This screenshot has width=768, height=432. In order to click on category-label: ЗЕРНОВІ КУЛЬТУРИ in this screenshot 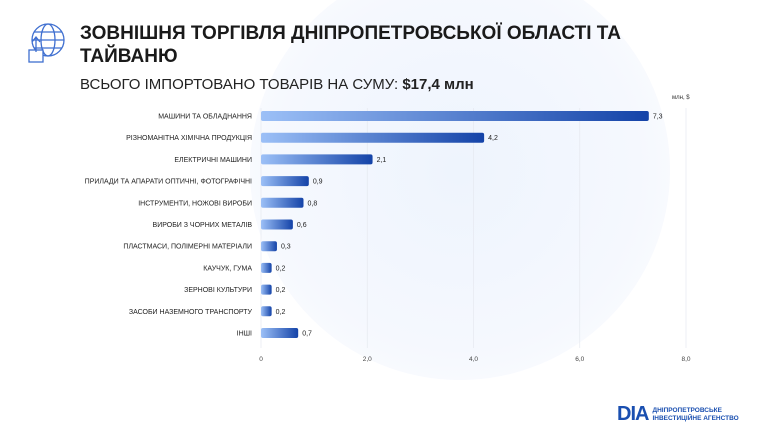, I will do `click(218, 290)`.